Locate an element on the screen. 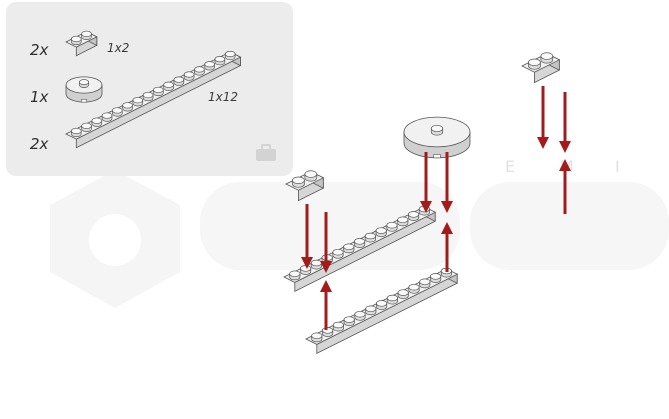 The width and height of the screenshot is (669, 419). parts-list-round-plate-stud is located at coordinates (84, 83).